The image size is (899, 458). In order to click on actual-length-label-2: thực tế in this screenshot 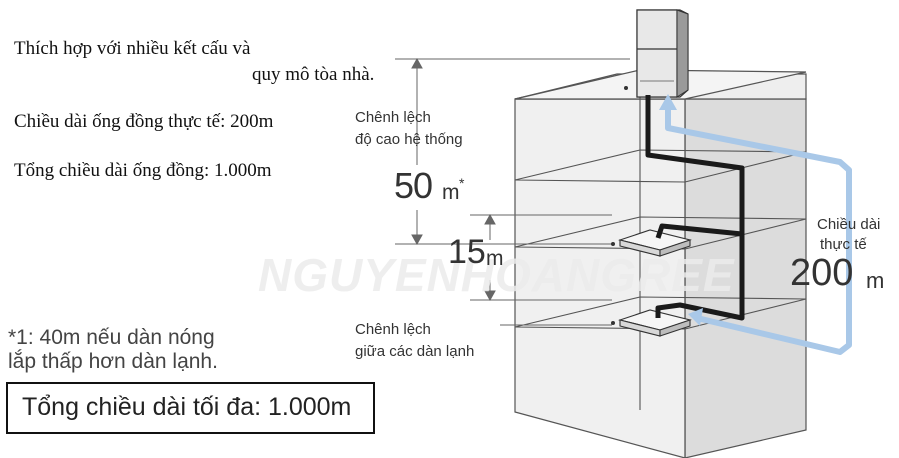, I will do `click(843, 244)`.